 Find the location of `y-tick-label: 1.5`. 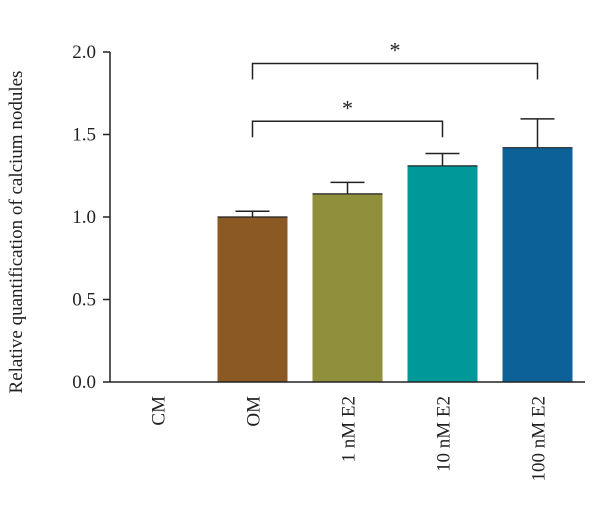

y-tick-label: 1.5 is located at coordinates (84, 135).